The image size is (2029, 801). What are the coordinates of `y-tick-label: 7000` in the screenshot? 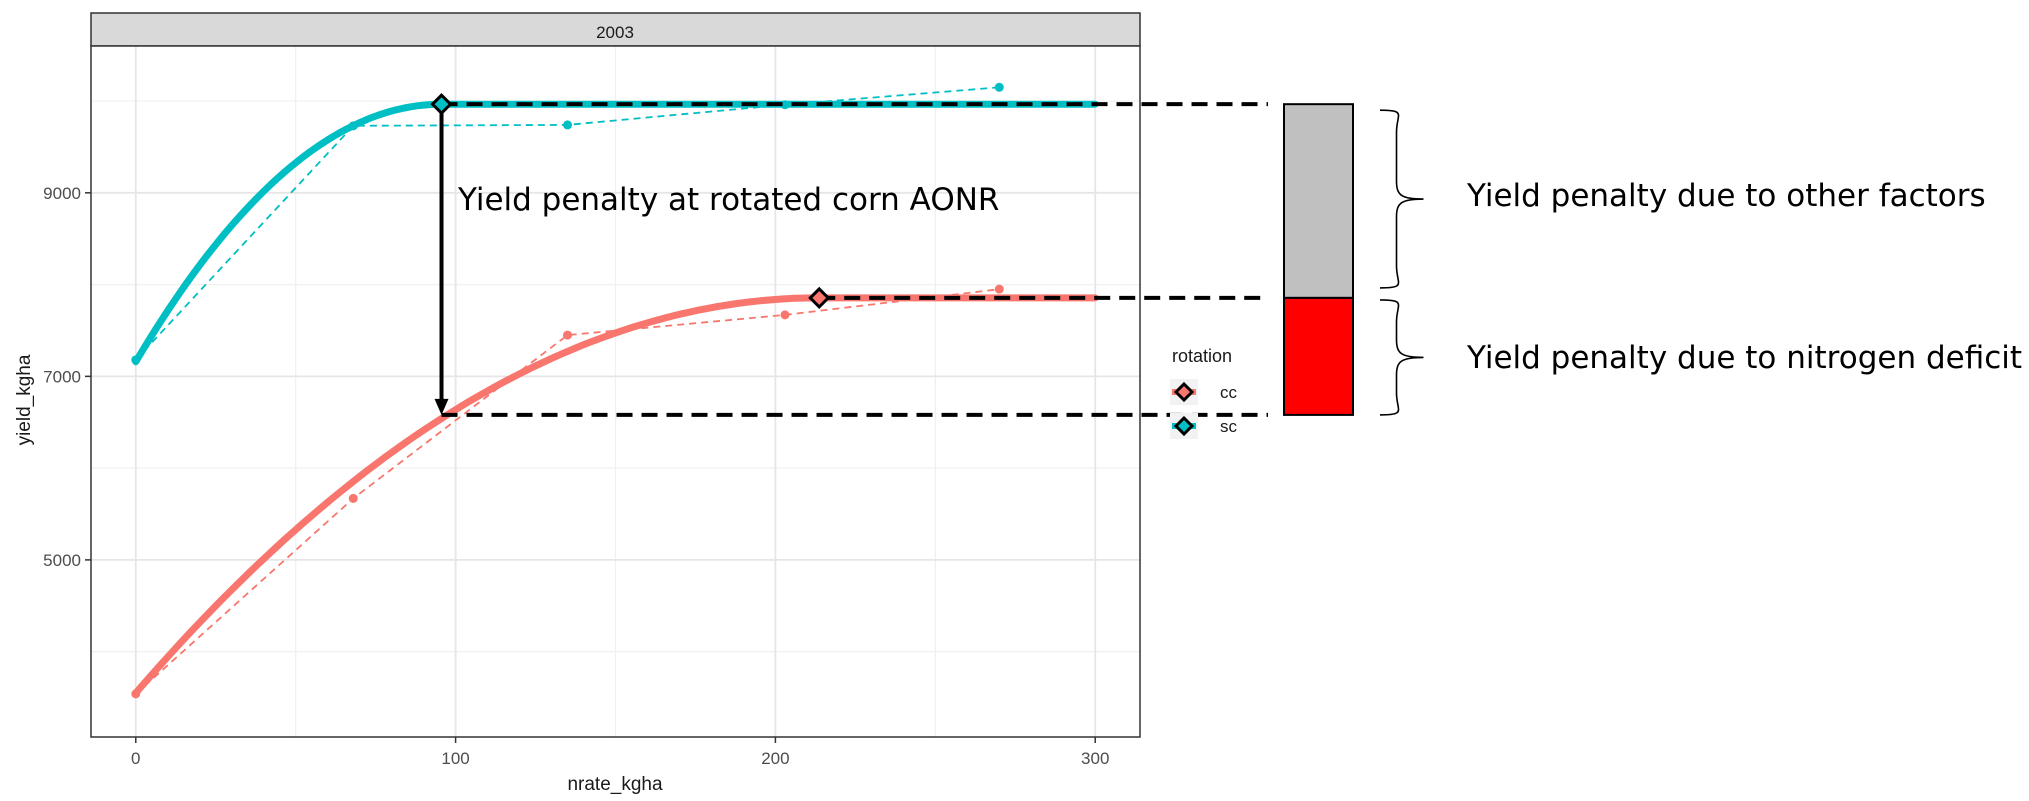 It's located at (62, 376).